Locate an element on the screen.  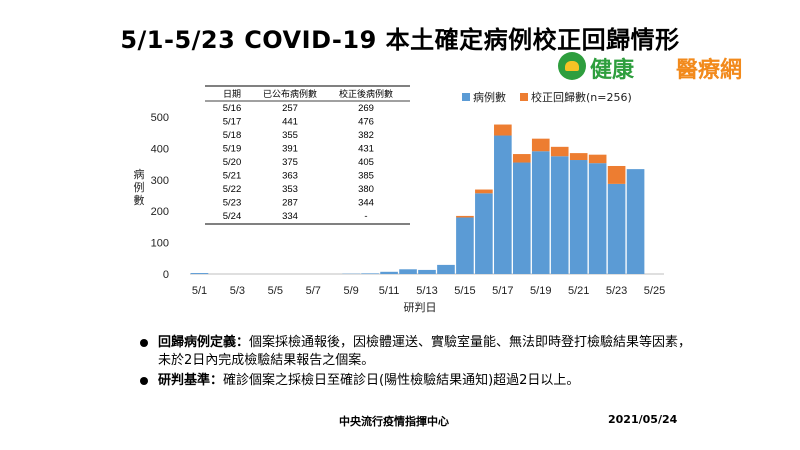
table-cell: 257 is located at coordinates (290, 108).